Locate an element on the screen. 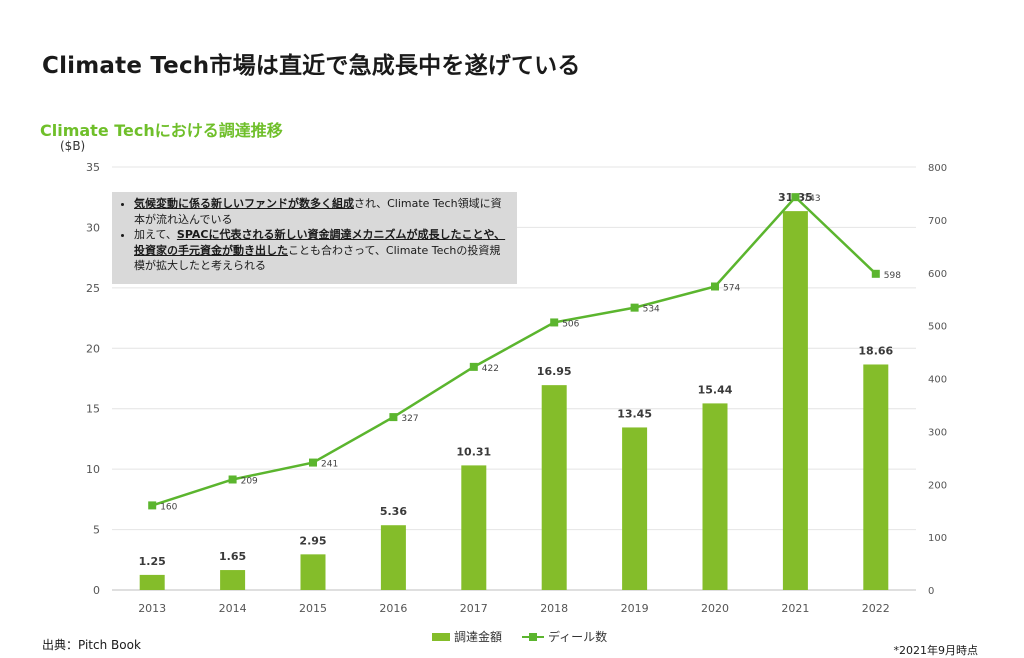 This screenshot has width=1024, height=658. chart-legend: 調達金額 ディール数 is located at coordinates (519, 636).